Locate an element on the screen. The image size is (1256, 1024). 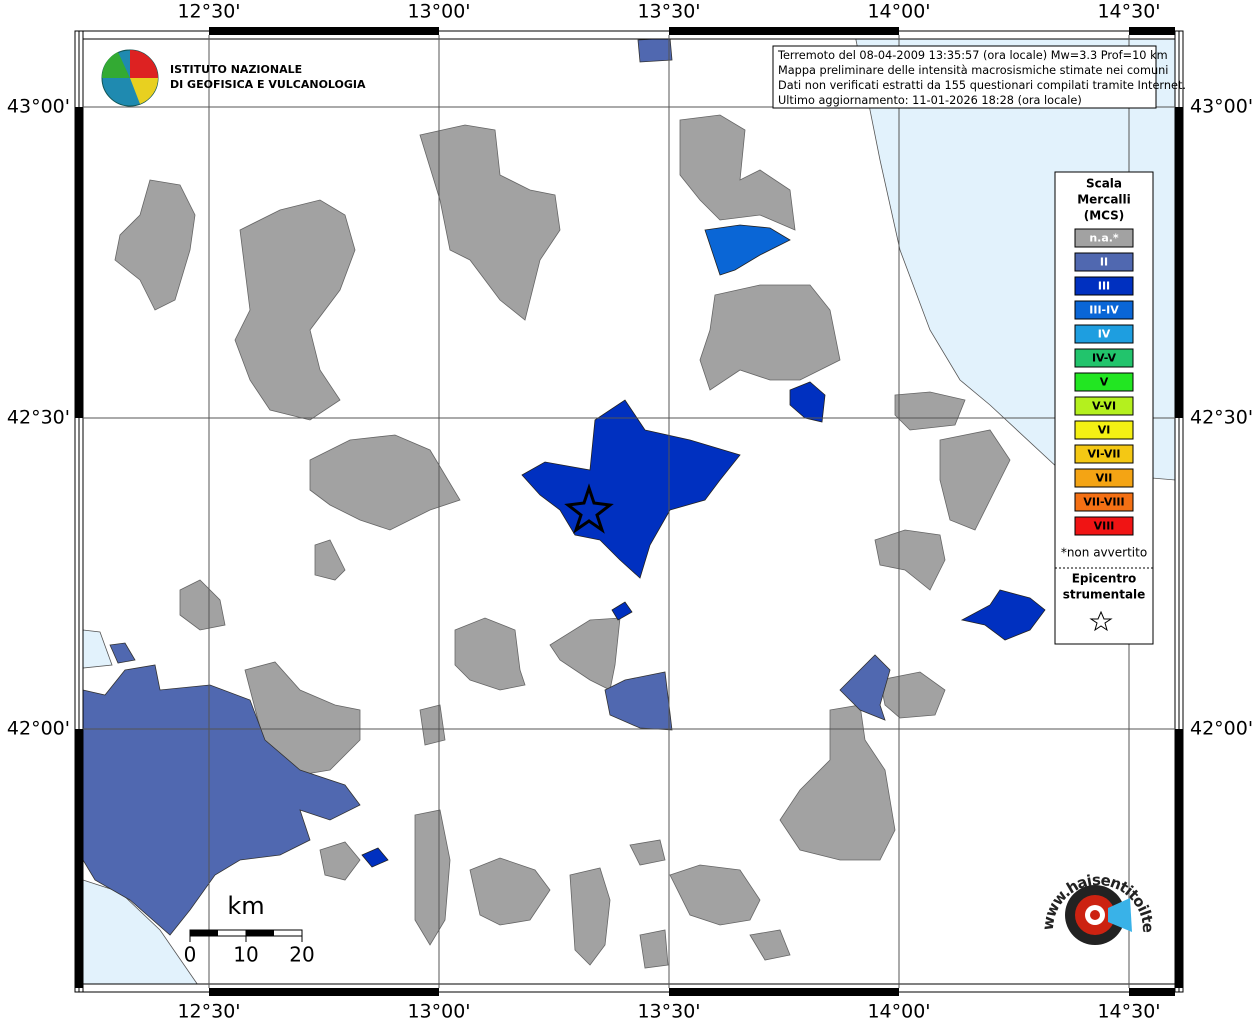
legend-title: Mercalli is located at coordinates (1104, 200).